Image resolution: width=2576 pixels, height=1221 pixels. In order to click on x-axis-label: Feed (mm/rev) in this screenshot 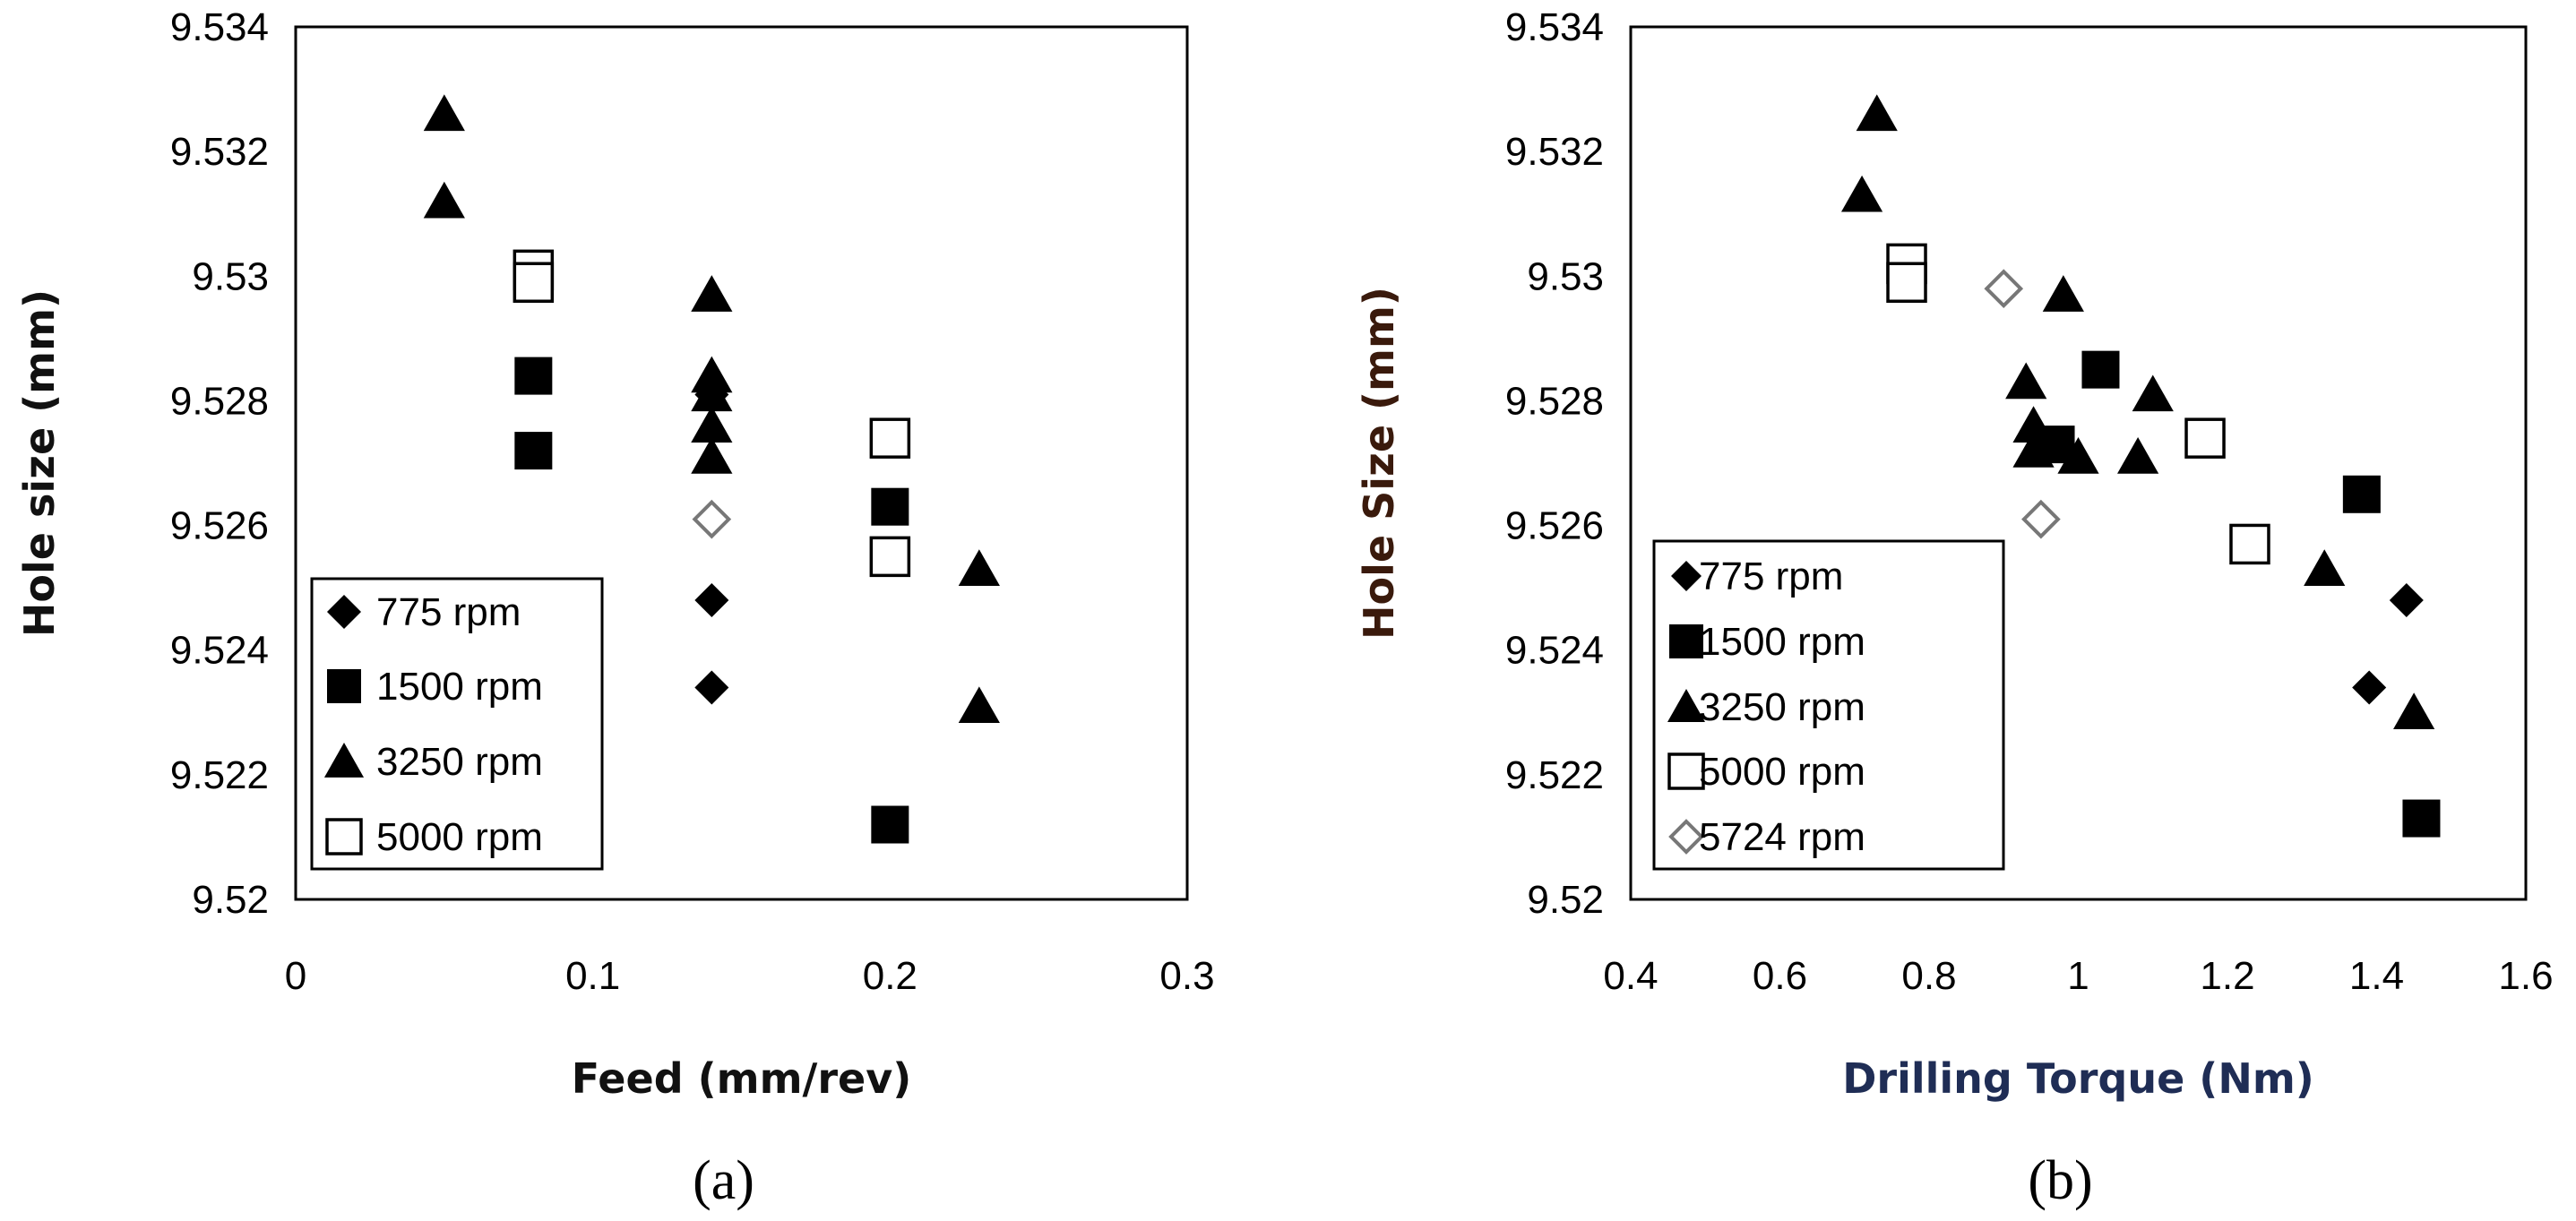, I will do `click(742, 1078)`.